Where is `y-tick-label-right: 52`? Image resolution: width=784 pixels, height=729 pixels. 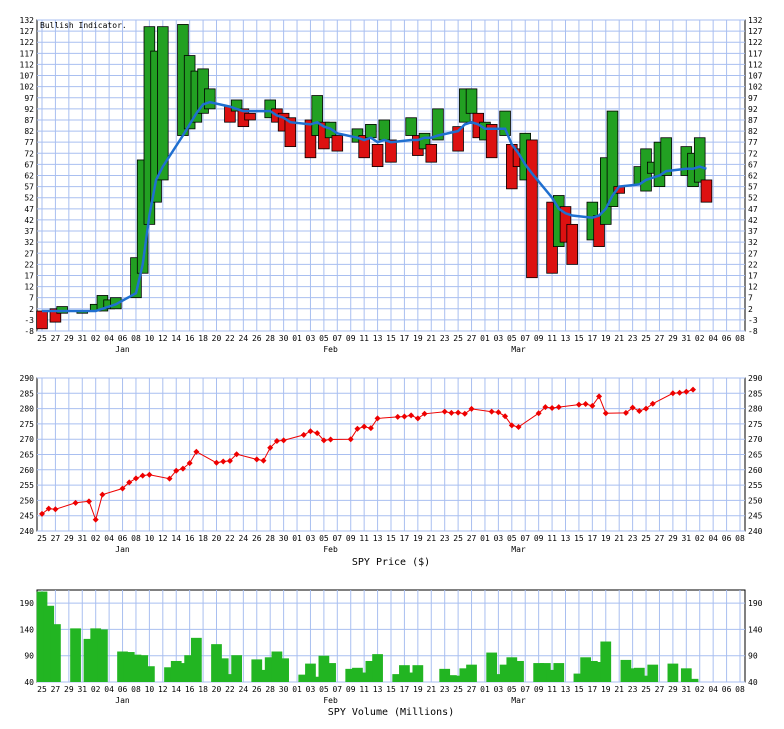 y-tick-label-right: 52 is located at coordinates (753, 198).